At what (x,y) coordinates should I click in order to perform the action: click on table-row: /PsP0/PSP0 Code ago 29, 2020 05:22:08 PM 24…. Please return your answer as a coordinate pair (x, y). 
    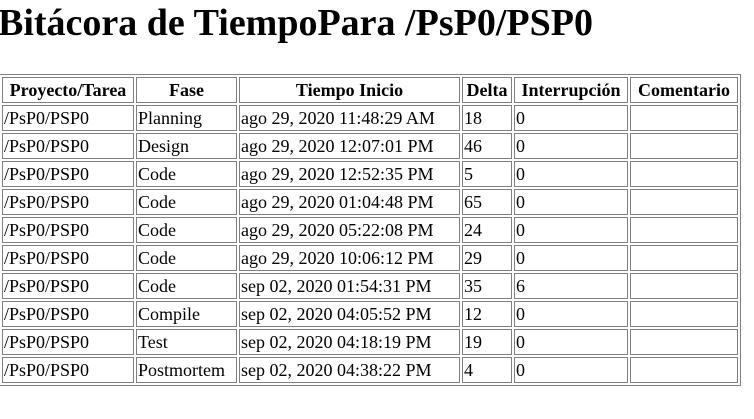
    Looking at the image, I should click on (370, 230).